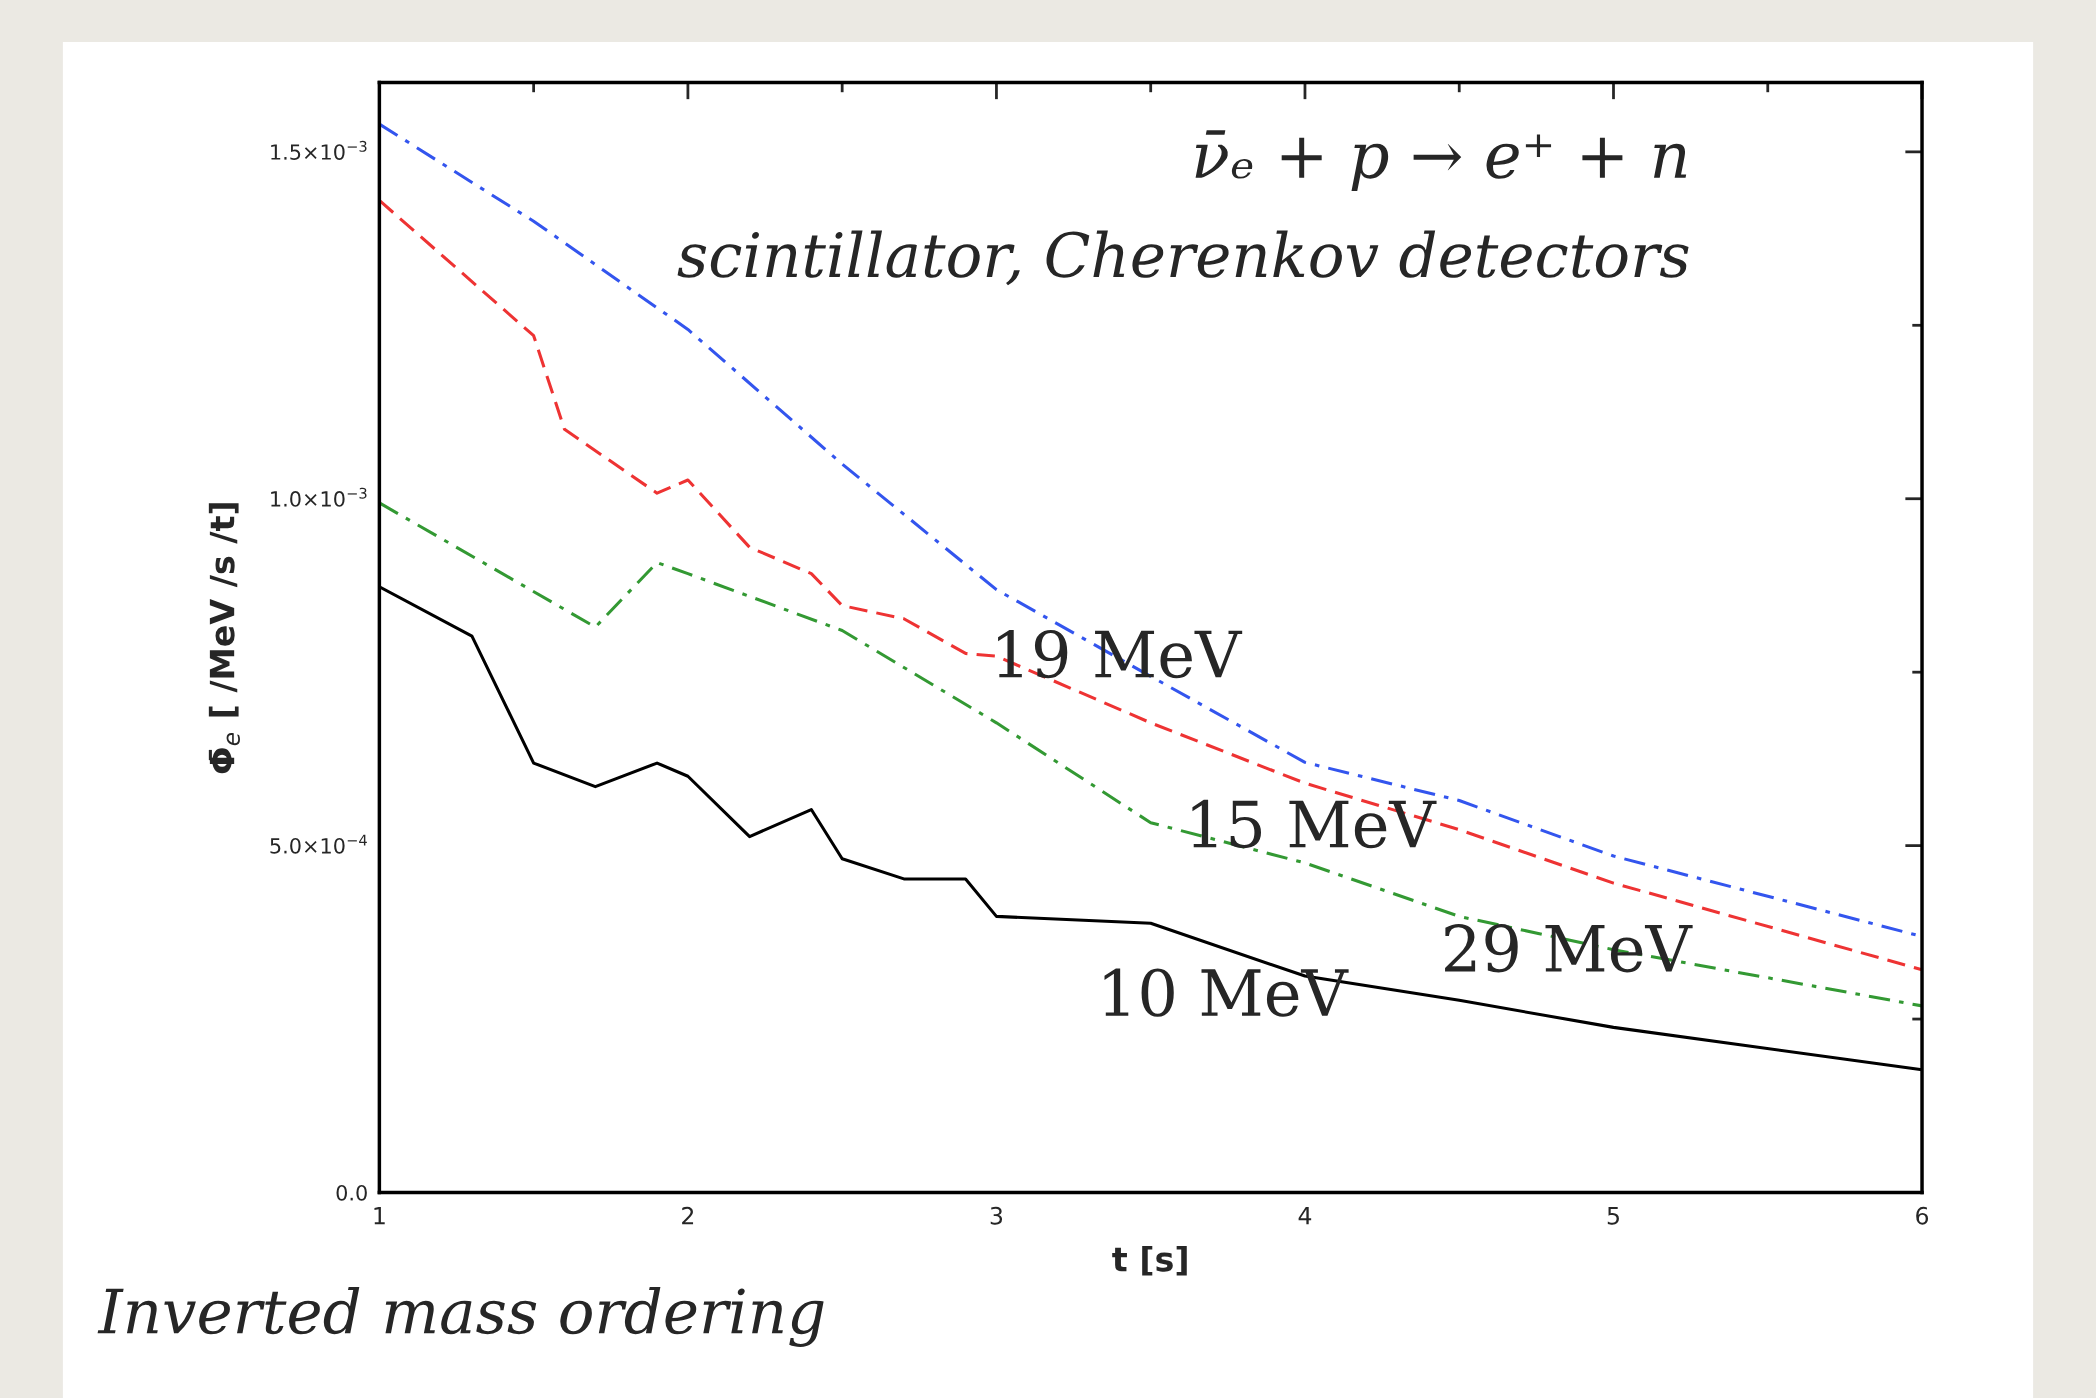 The width and height of the screenshot is (2096, 1398). What do you see at coordinates (1183, 258) in the screenshot?
I see `annotation: scintillator, Cherenkov detectors` at bounding box center [1183, 258].